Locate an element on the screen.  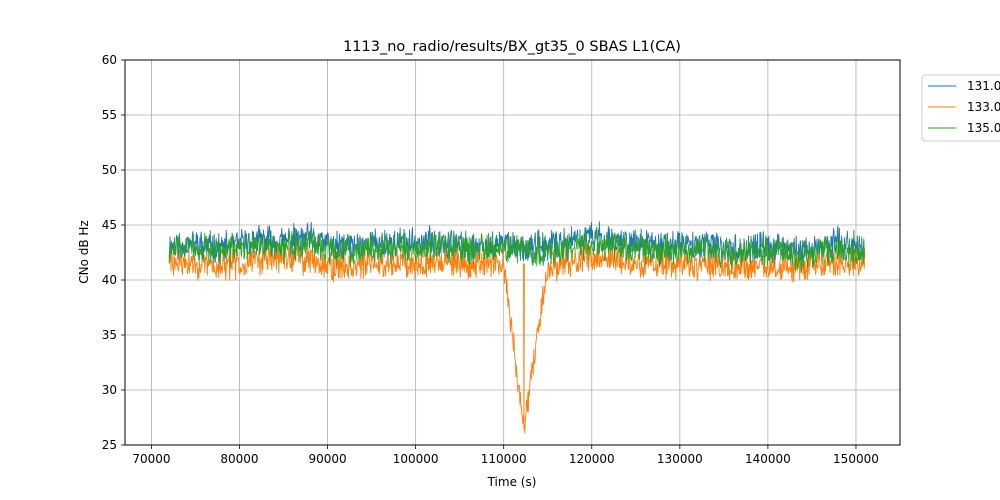
y-tick-label: 60 is located at coordinates (109, 60).